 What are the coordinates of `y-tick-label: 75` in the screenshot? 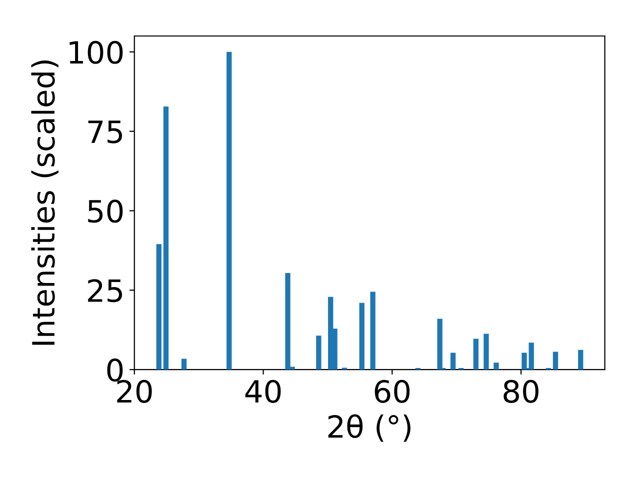 It's located at (105, 132).